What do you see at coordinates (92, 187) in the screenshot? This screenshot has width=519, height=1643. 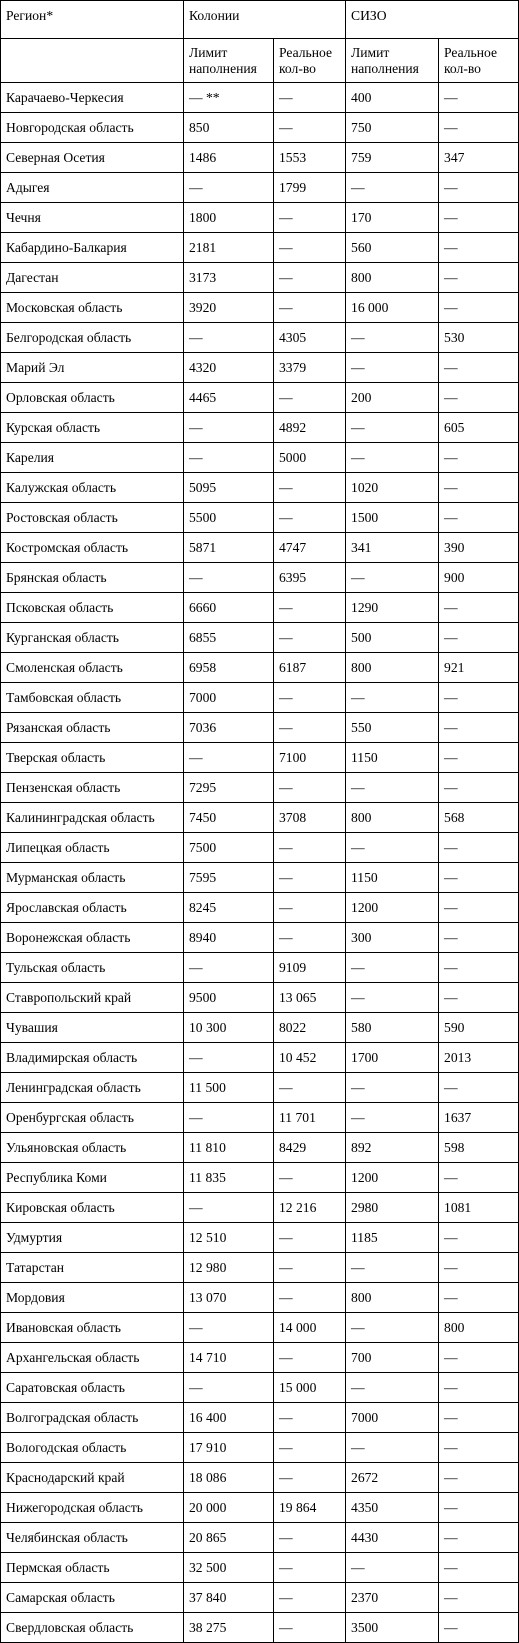 I see `region-cell: Адыгея` at bounding box center [92, 187].